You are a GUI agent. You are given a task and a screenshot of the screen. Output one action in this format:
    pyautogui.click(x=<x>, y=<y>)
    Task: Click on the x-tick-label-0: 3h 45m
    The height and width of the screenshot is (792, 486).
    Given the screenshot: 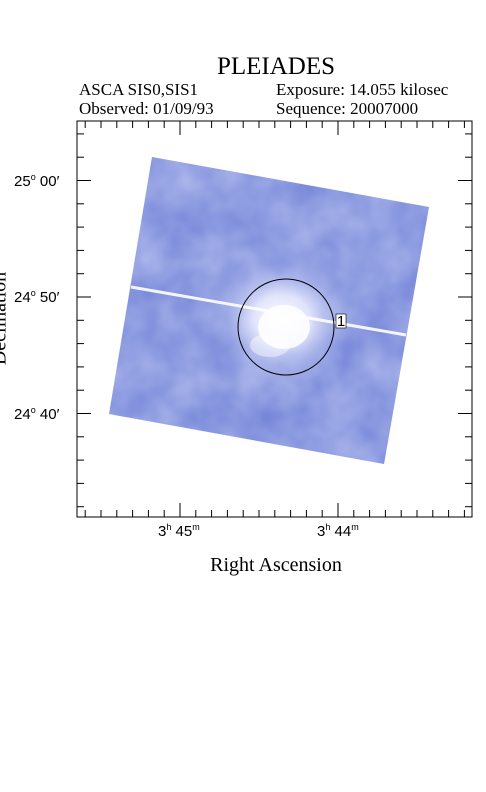 What is the action you would take?
    pyautogui.click(x=179, y=531)
    